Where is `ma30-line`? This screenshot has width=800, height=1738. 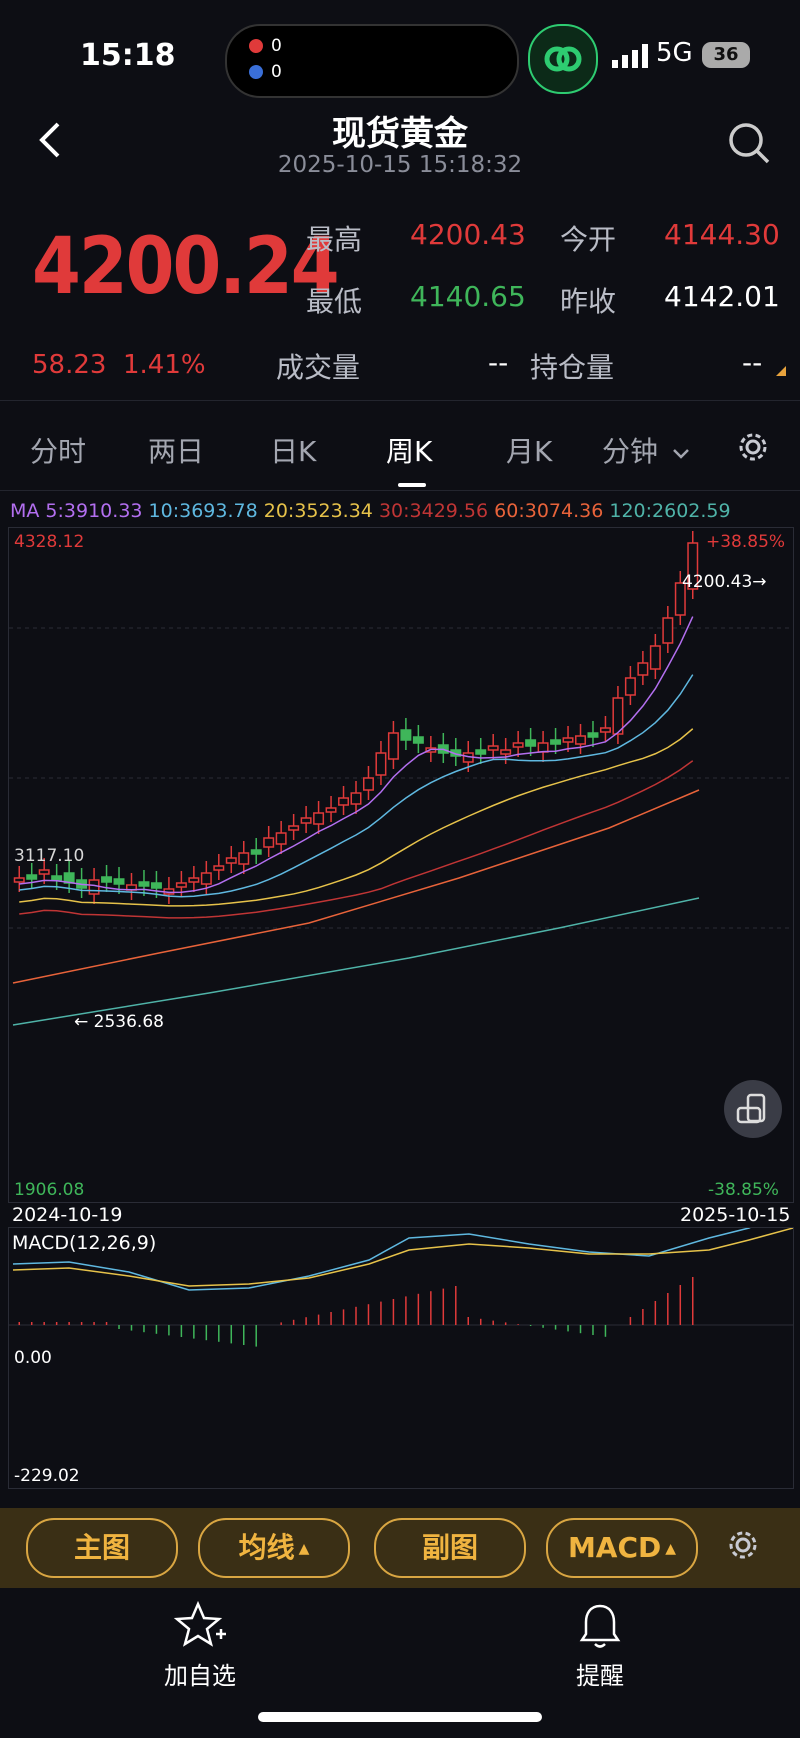
ma30-line is located at coordinates (356, 839).